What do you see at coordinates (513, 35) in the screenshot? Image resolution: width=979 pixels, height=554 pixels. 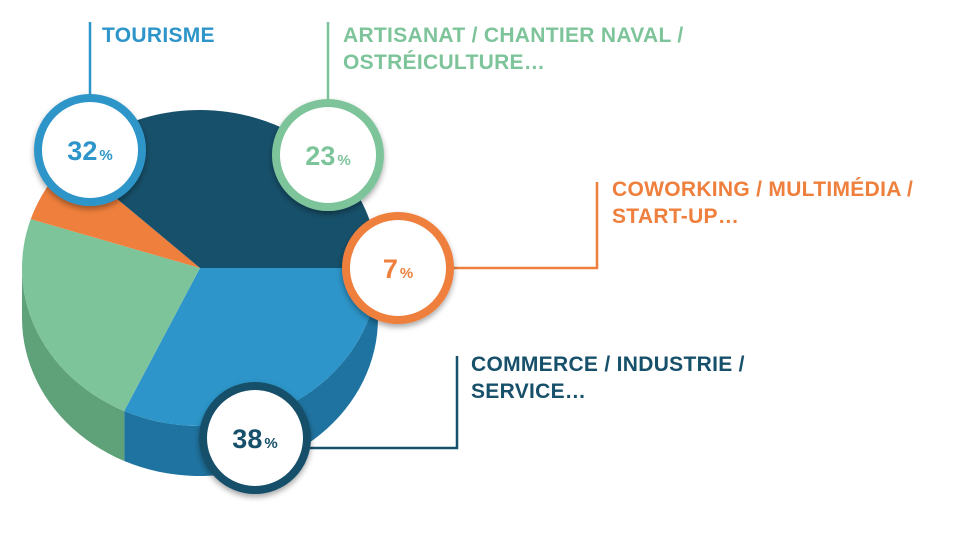 I see `category-label-line: ARTISANAT / CHANTIER NAVAL /` at bounding box center [513, 35].